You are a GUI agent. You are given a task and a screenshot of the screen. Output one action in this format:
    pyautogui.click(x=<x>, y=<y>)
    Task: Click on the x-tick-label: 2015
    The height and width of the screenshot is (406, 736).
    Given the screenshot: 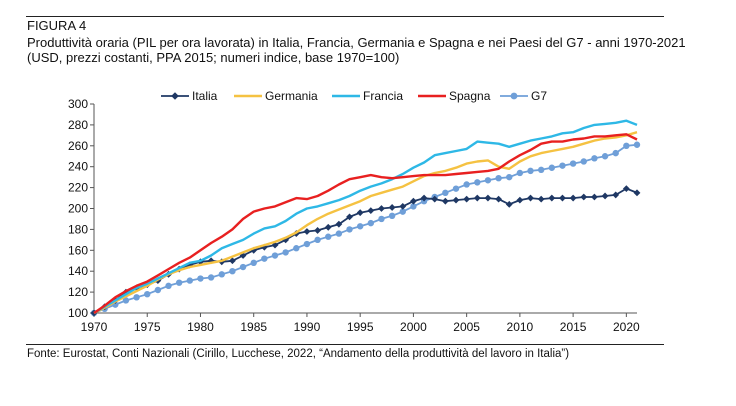 What is the action you would take?
    pyautogui.click(x=573, y=327)
    